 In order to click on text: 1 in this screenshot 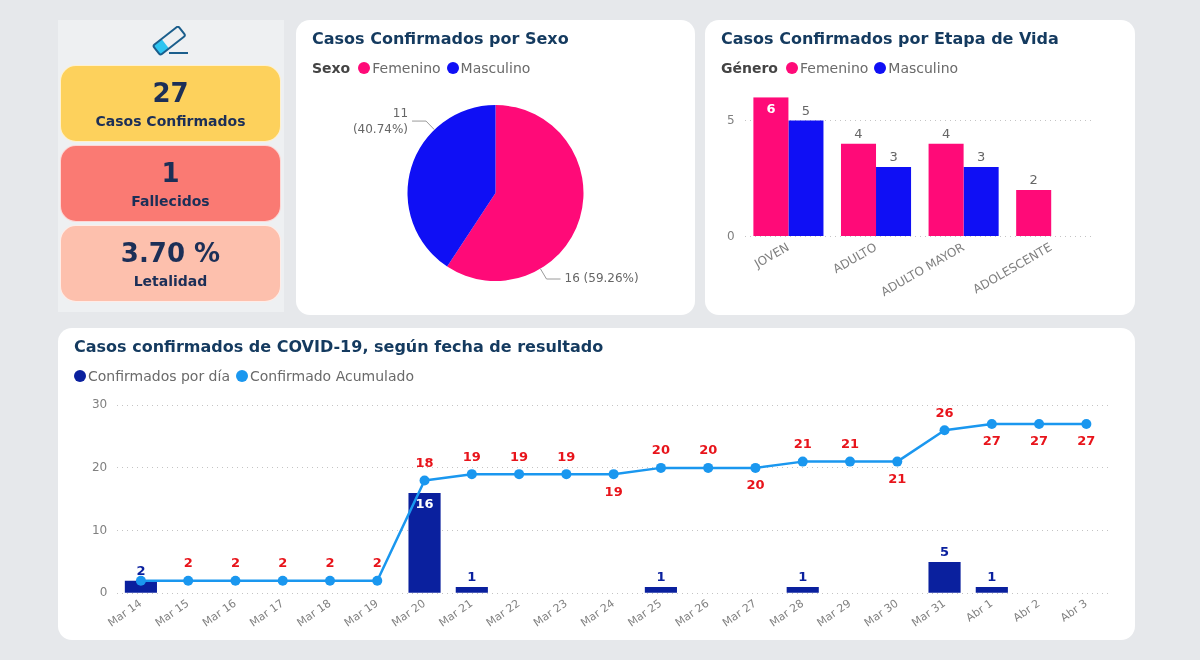, I will do `click(170, 173)`.